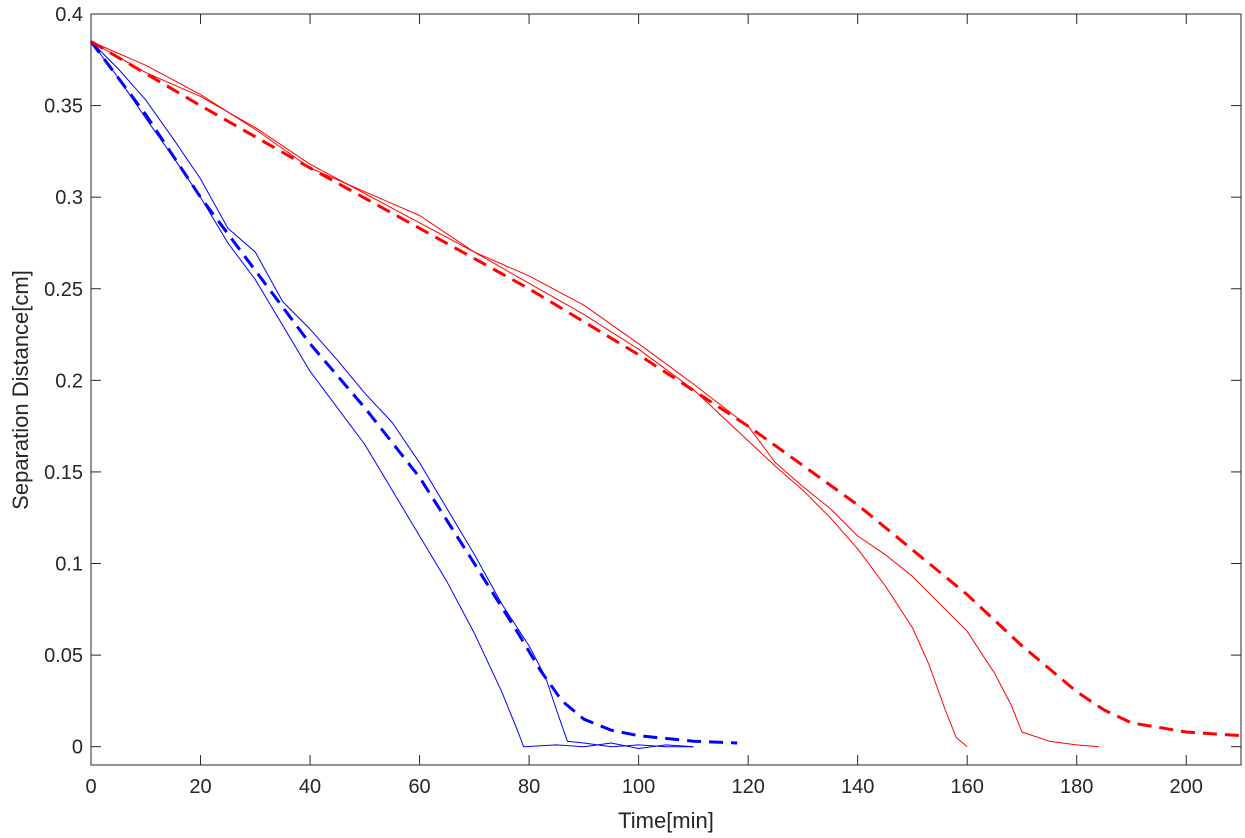 This screenshot has height=838, width=1245. Describe the element at coordinates (63, 473) in the screenshot. I see `y-tick-label: 0.15` at that location.